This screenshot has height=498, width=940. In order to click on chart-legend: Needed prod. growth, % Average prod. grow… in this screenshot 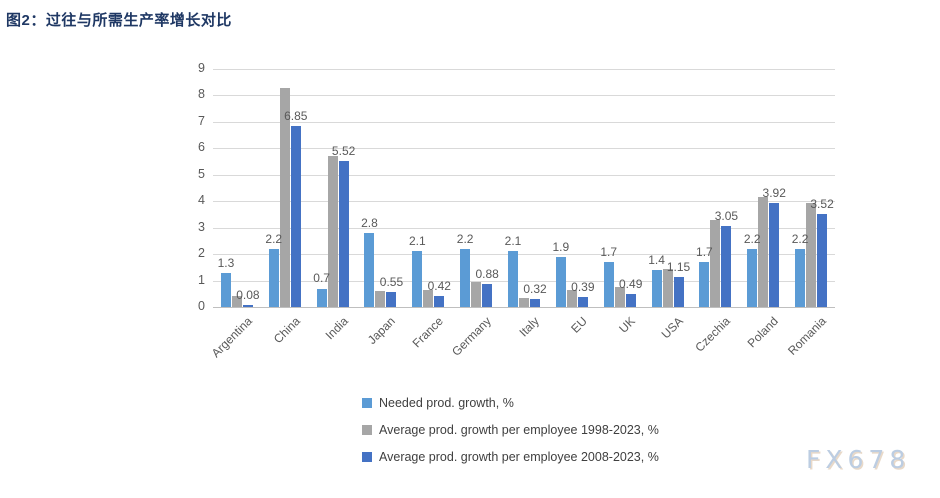, I will do `click(510, 429)`.